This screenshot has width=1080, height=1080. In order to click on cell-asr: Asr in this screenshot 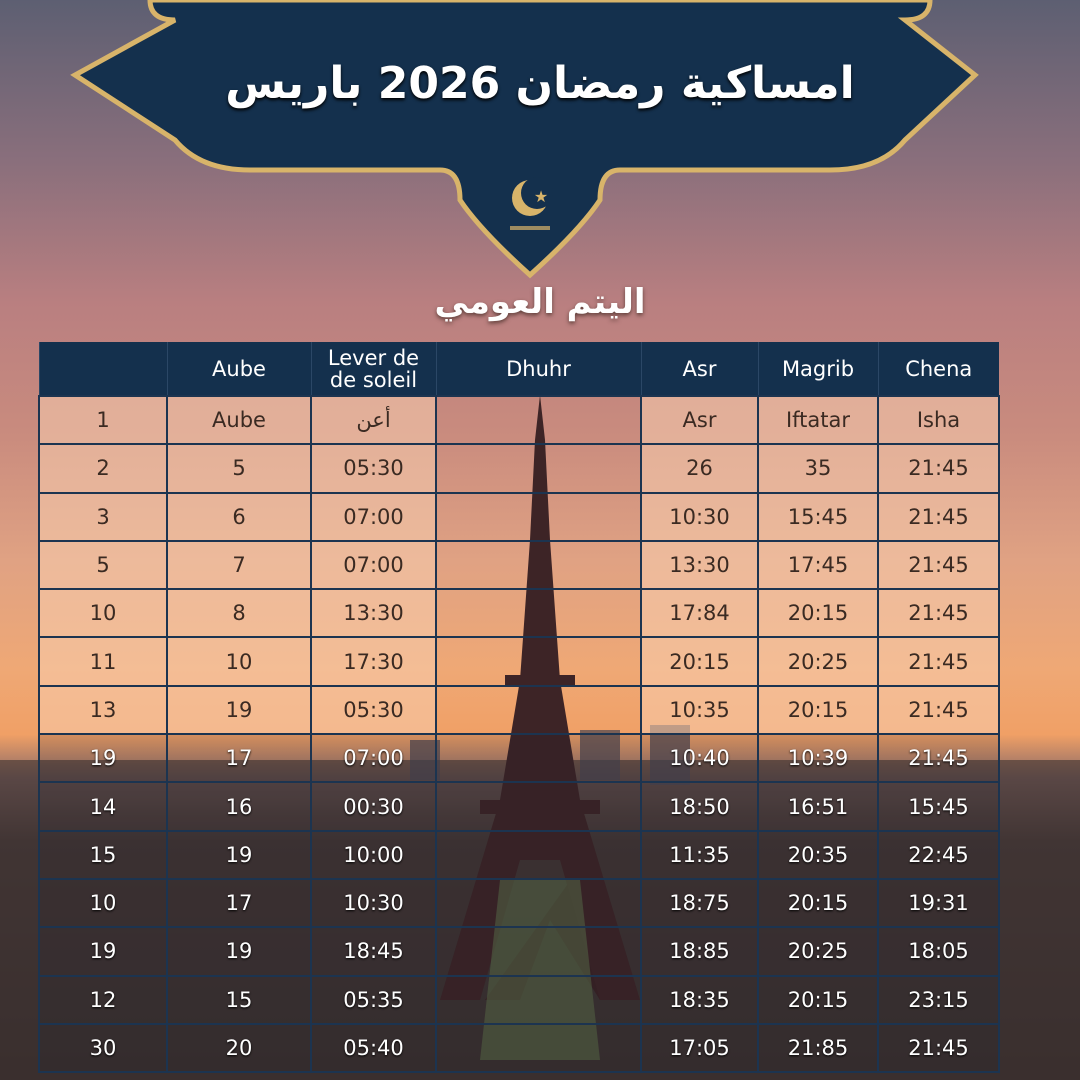, I will do `click(699, 420)`.